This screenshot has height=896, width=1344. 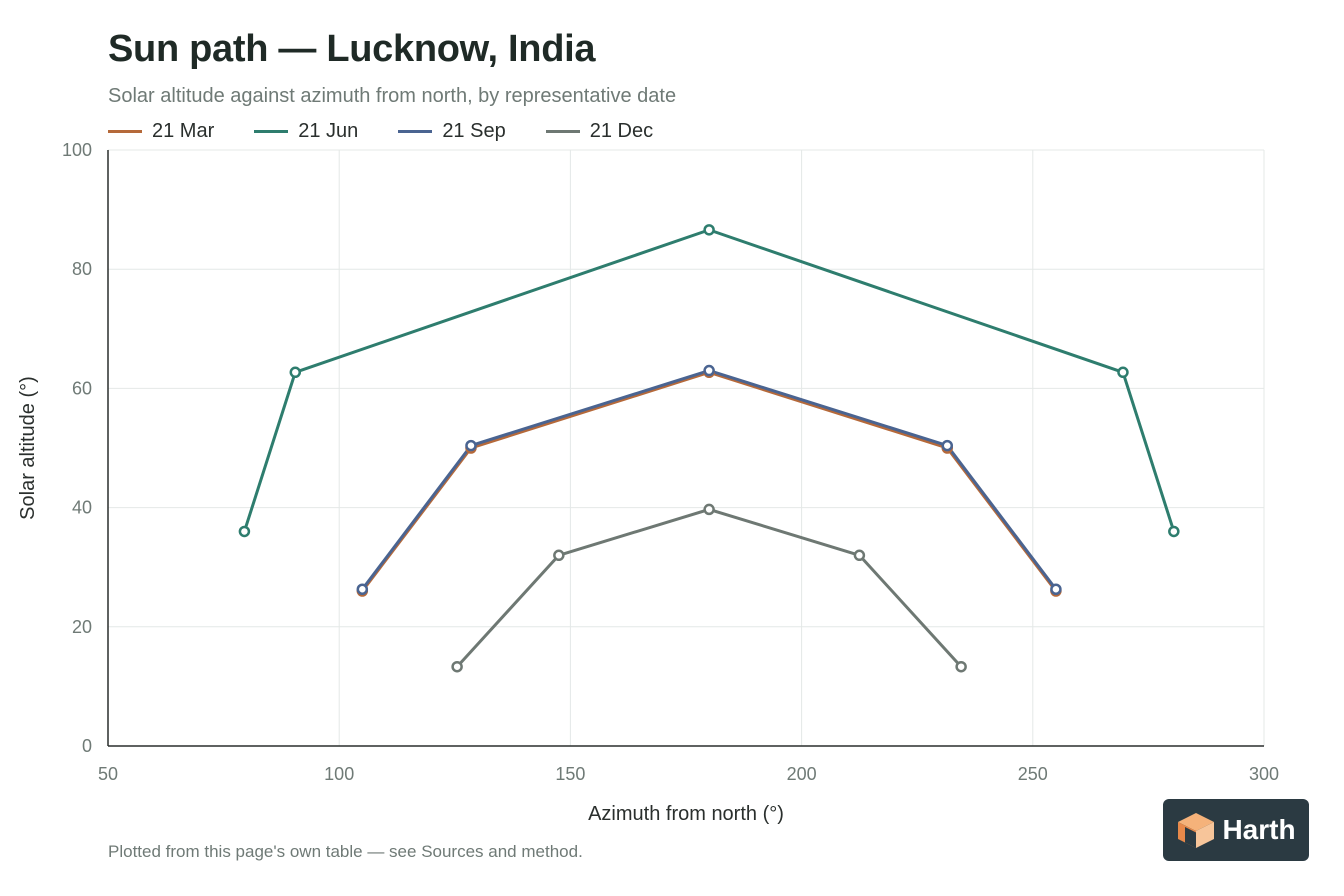 I want to click on series-line-21-mar, so click(x=709, y=481).